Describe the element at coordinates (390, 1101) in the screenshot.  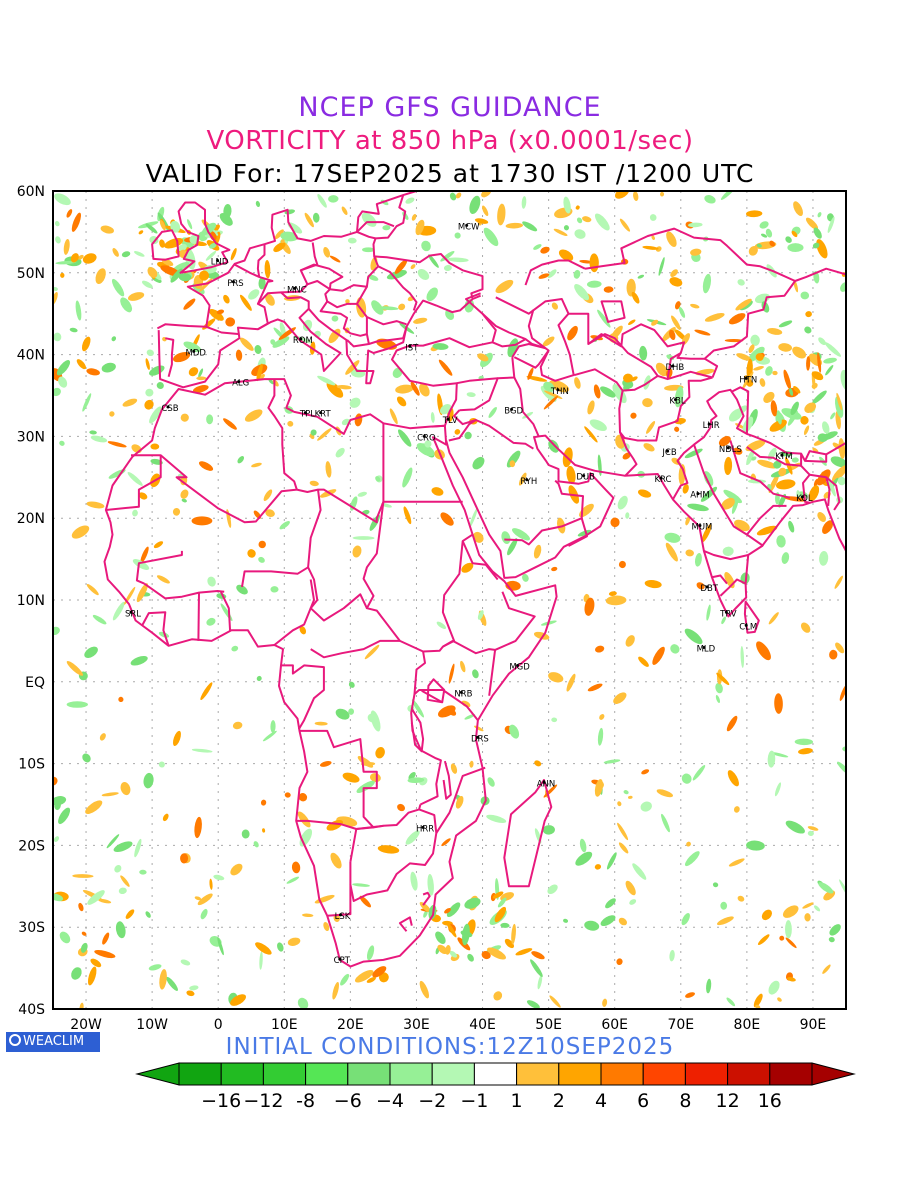
I see `colorbar-label: −4` at that location.